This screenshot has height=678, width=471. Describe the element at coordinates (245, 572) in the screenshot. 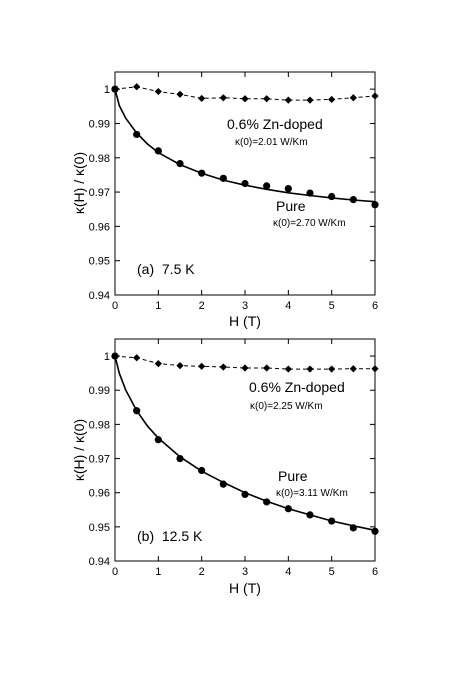

I see `x-tick-label-b: 3` at that location.